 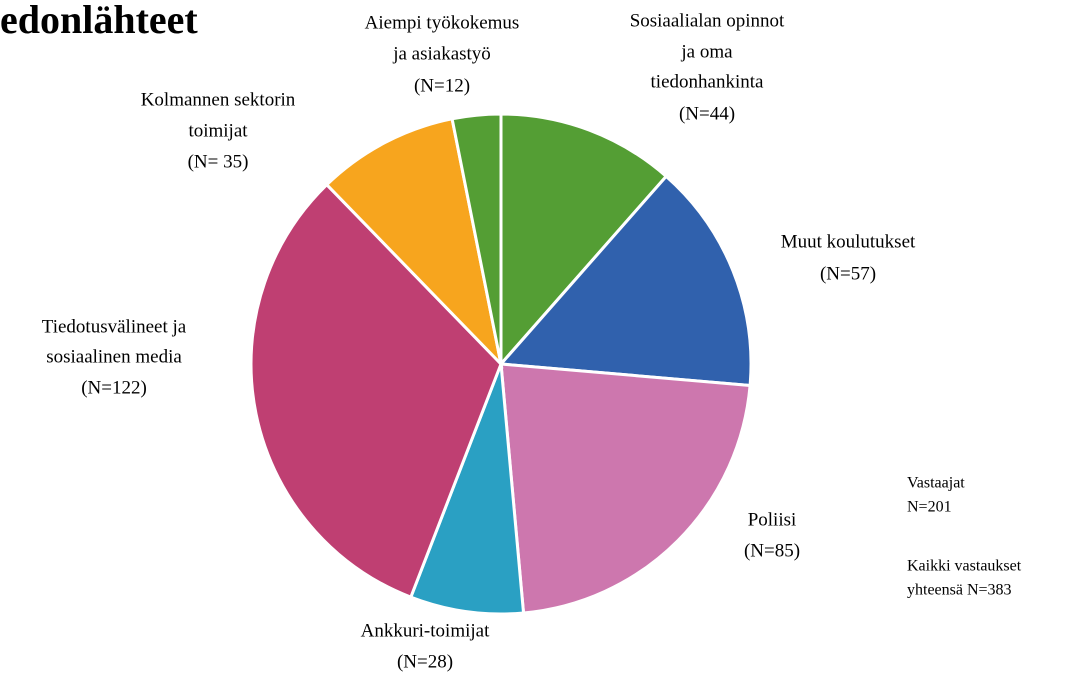 What do you see at coordinates (99, 21) in the screenshot?
I see `chart-title: edonlähteet` at bounding box center [99, 21].